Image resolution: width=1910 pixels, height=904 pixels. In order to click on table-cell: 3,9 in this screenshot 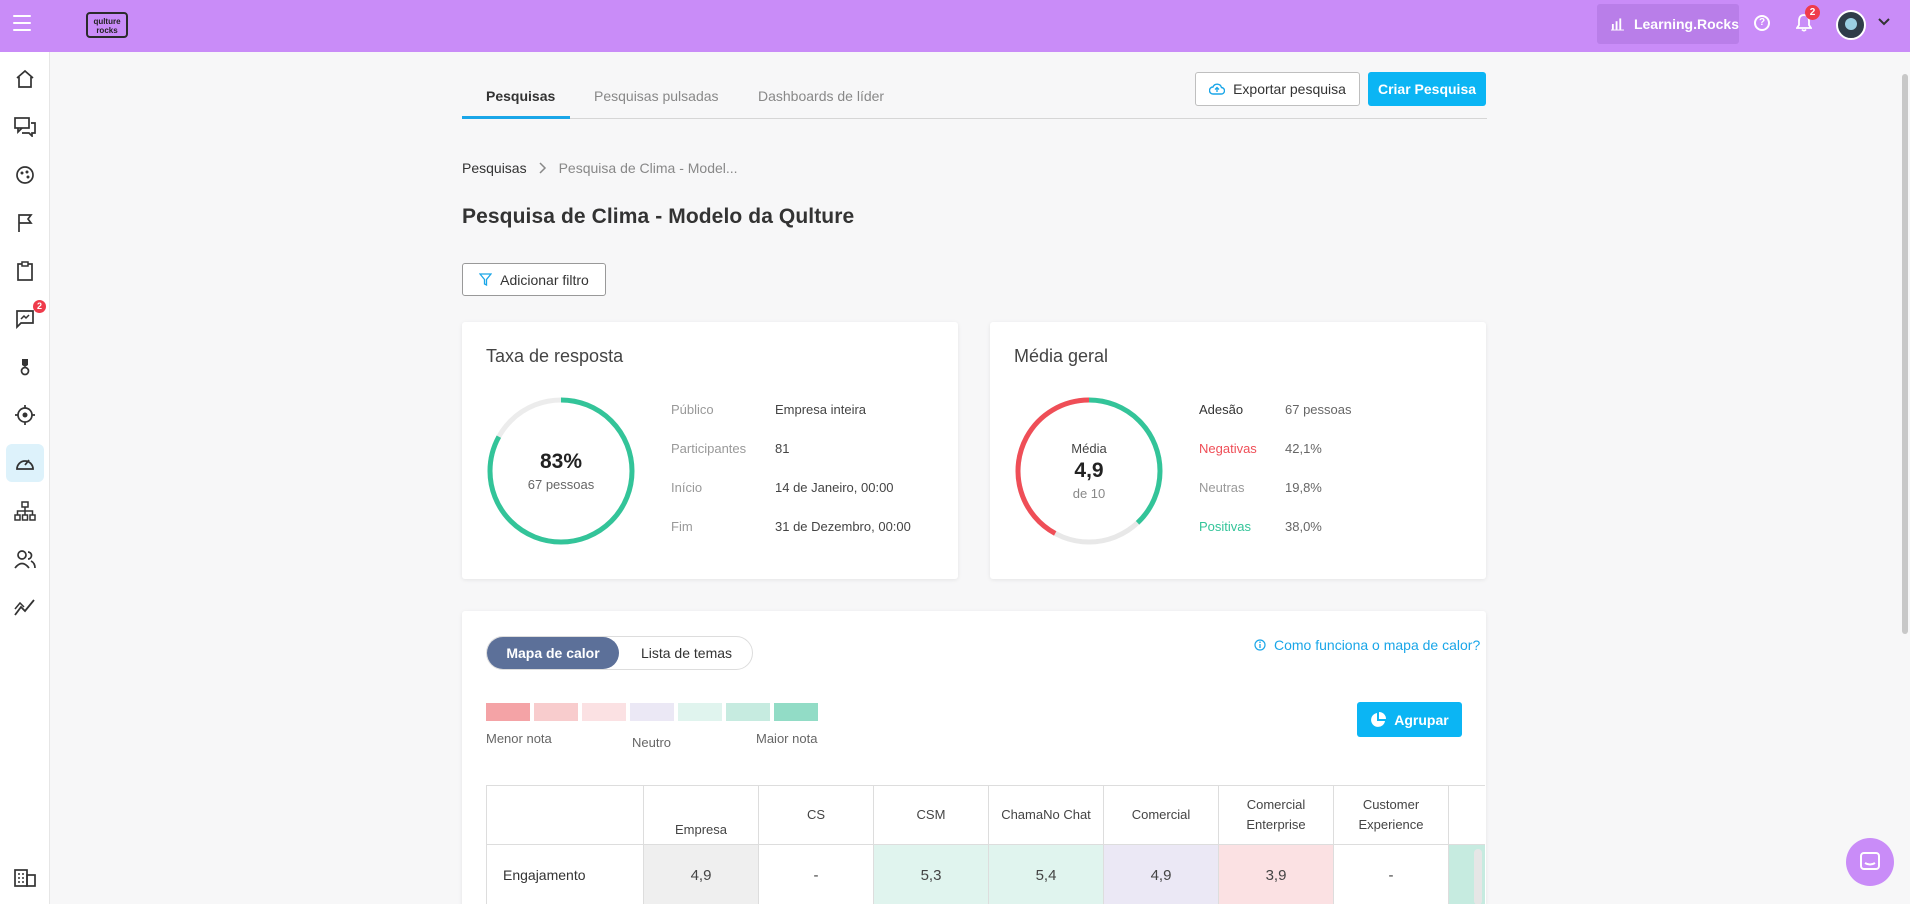, I will do `click(1276, 874)`.